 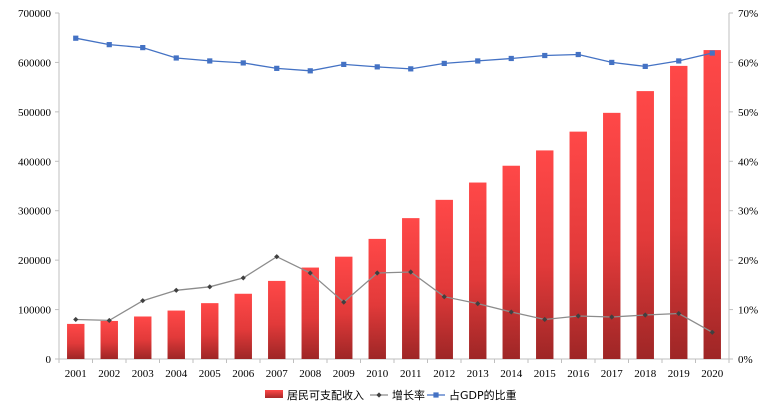 What do you see at coordinates (277, 374) in the screenshot?
I see `x-tick-label-2007: 2007` at bounding box center [277, 374].